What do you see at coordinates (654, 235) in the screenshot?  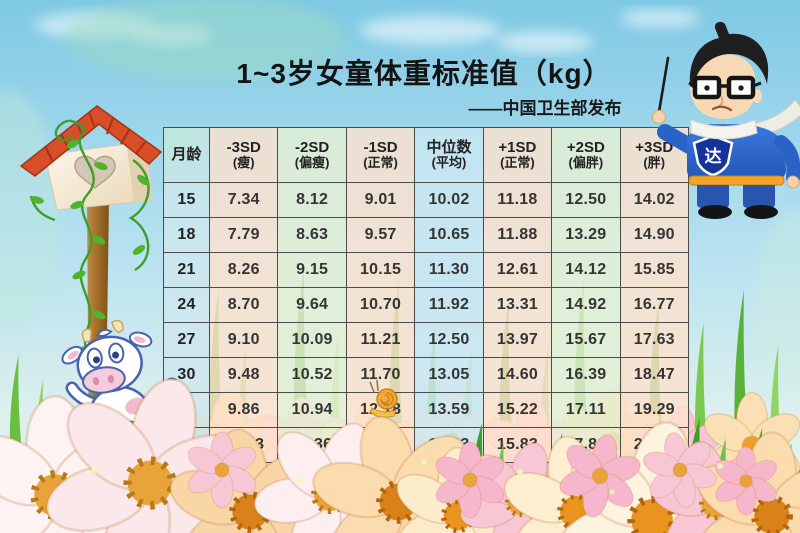 I see `value-cell: 14.90` at bounding box center [654, 235].